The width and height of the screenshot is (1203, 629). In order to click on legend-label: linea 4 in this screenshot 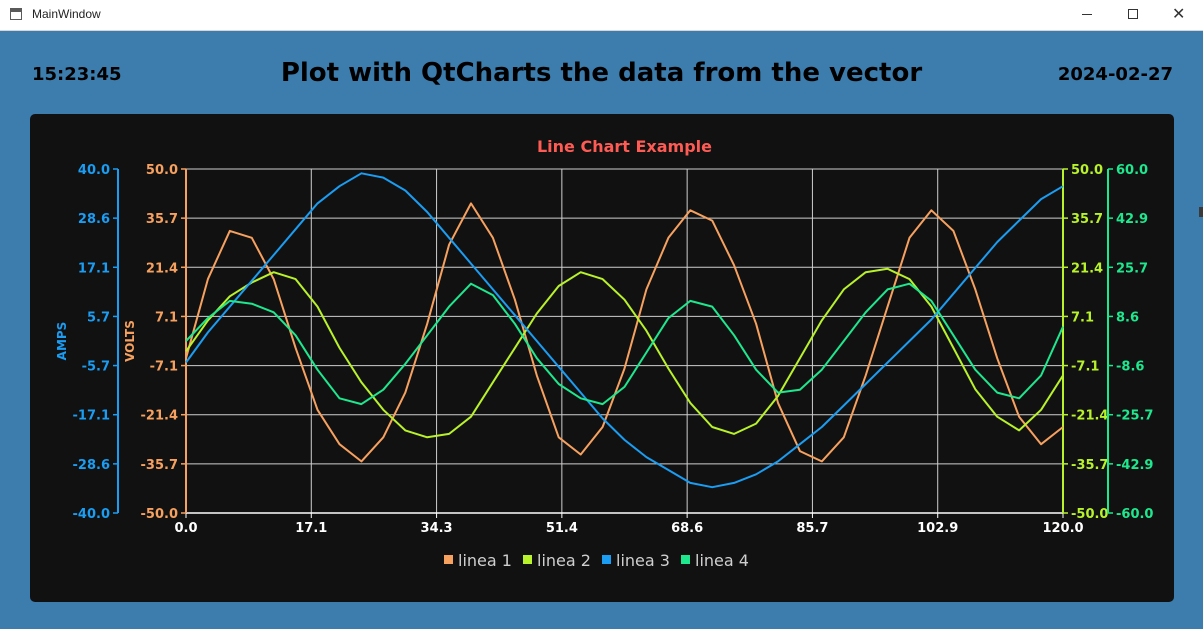, I will do `click(722, 560)`.